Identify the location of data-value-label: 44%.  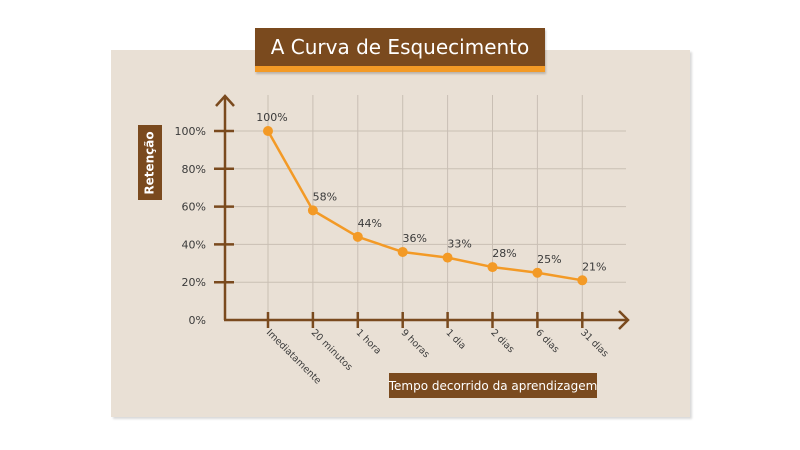
(370, 223).